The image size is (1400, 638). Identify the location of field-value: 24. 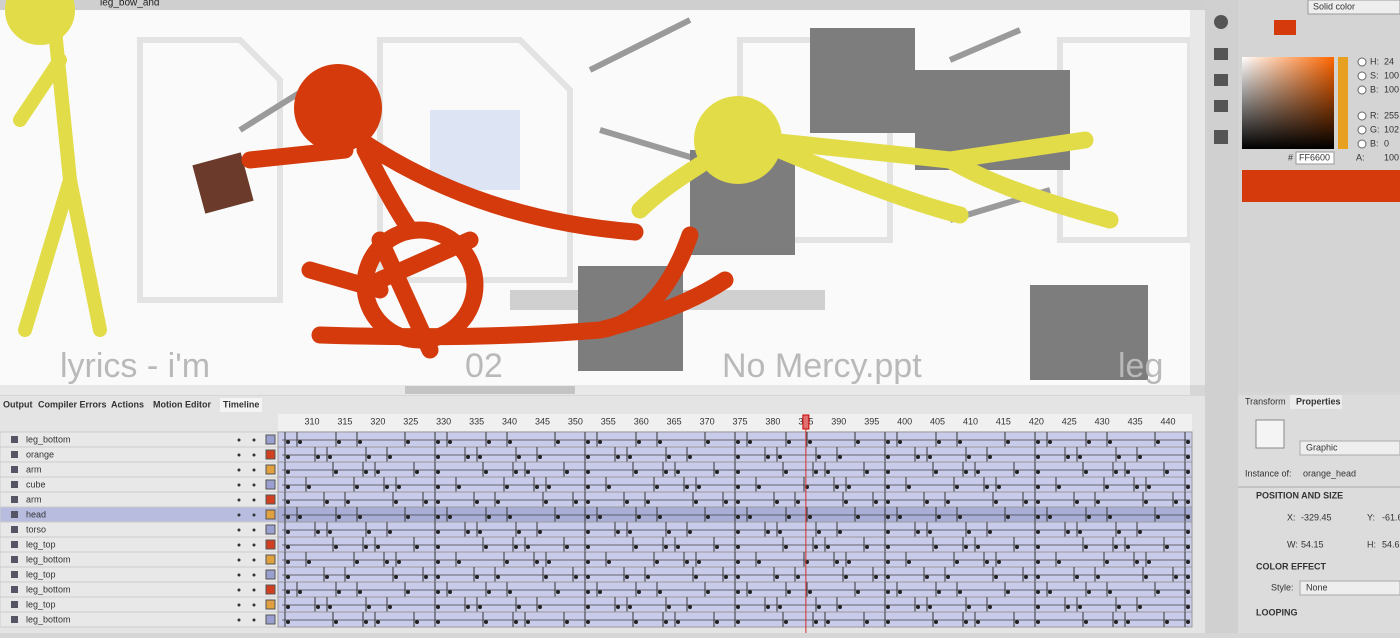
(1389, 61).